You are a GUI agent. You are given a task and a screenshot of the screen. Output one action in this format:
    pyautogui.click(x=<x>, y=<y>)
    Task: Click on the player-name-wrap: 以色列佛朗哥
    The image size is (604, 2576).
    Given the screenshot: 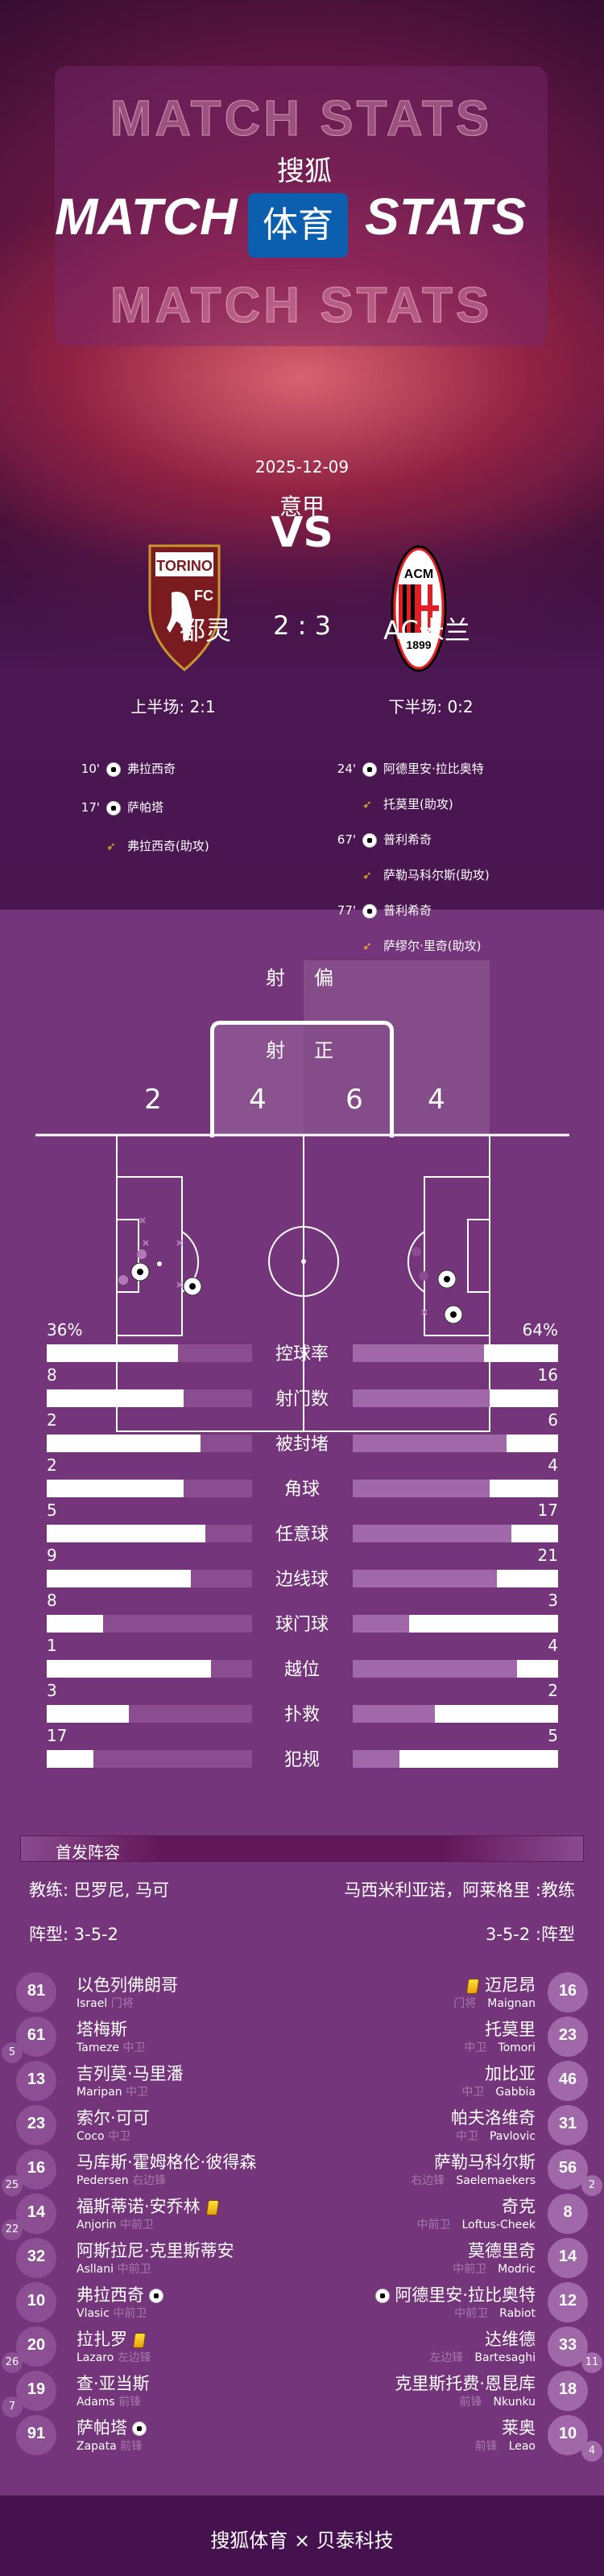 What is the action you would take?
    pyautogui.click(x=128, y=1984)
    